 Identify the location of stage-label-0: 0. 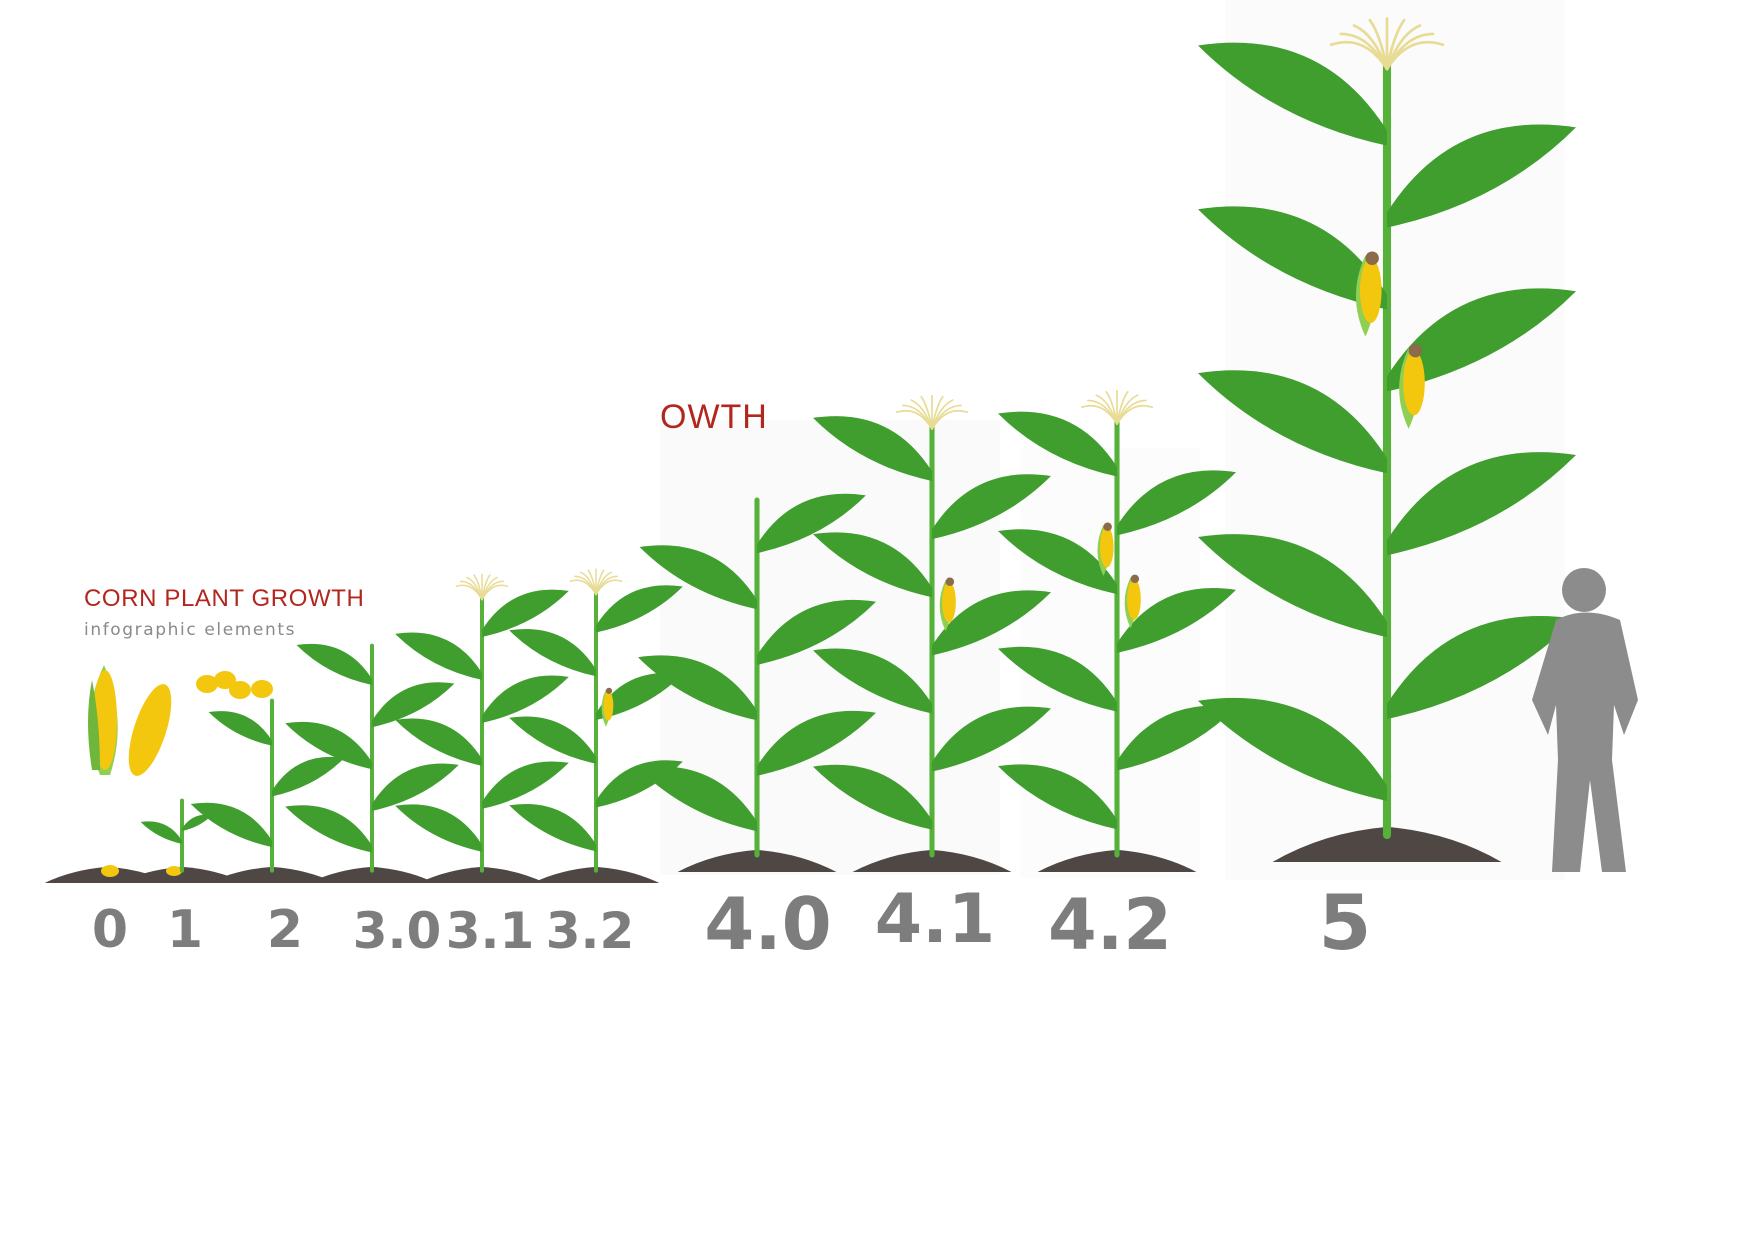
(110, 930).